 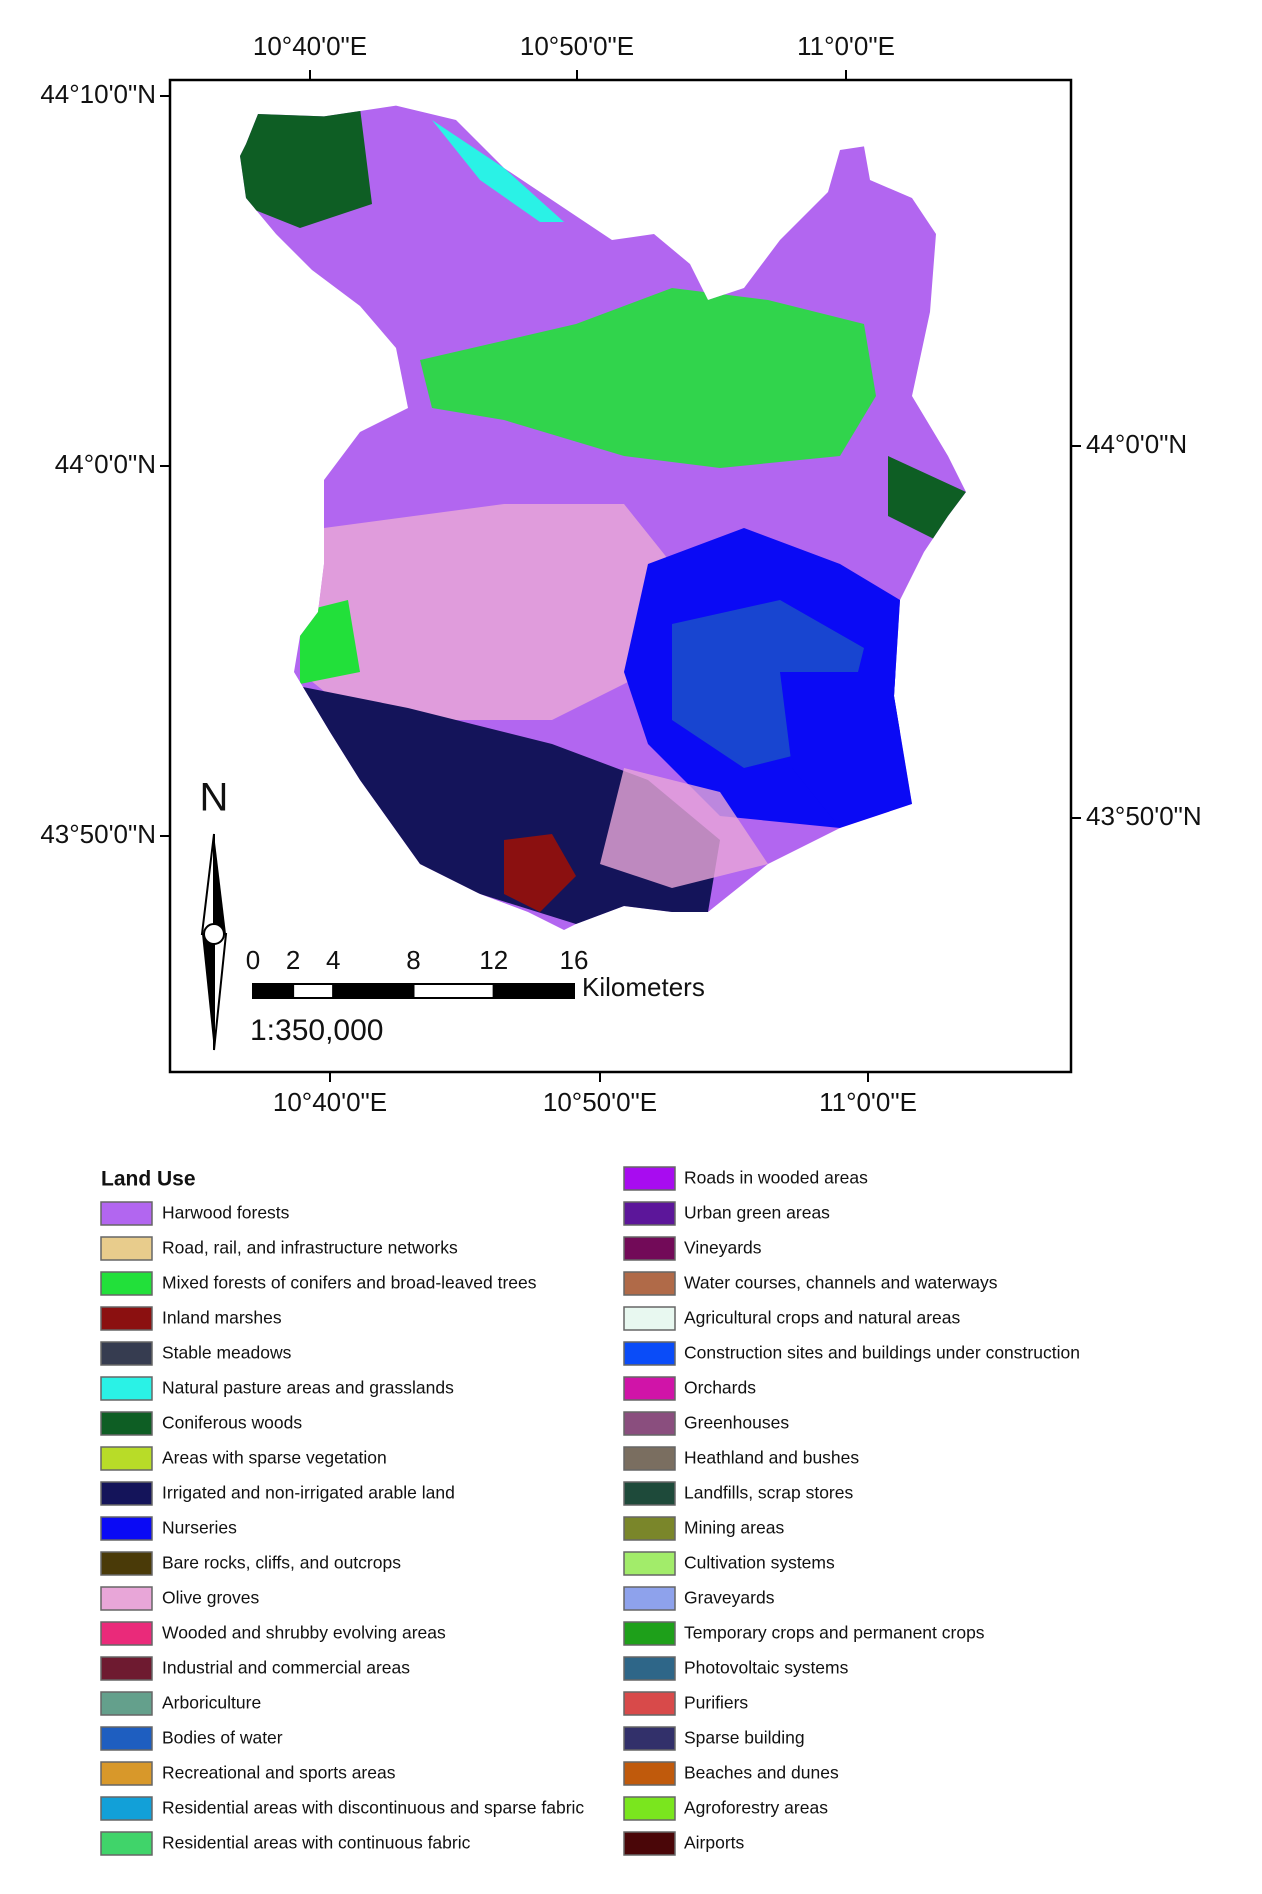 What do you see at coordinates (498, 171) in the screenshot?
I see `pasture-patch` at bounding box center [498, 171].